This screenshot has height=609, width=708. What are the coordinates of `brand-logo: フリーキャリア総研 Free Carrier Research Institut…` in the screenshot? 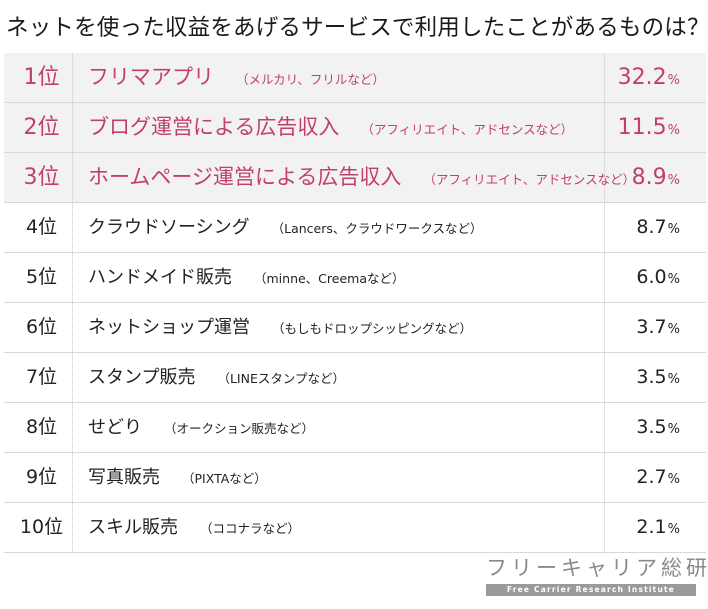 It's located at (597, 574).